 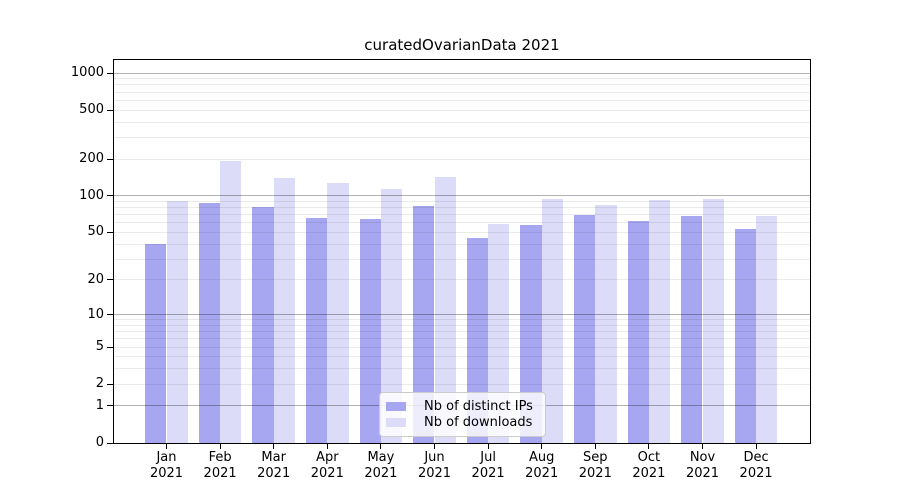 I want to click on bar-nb-of-distinct-ips-jun, so click(x=424, y=324).